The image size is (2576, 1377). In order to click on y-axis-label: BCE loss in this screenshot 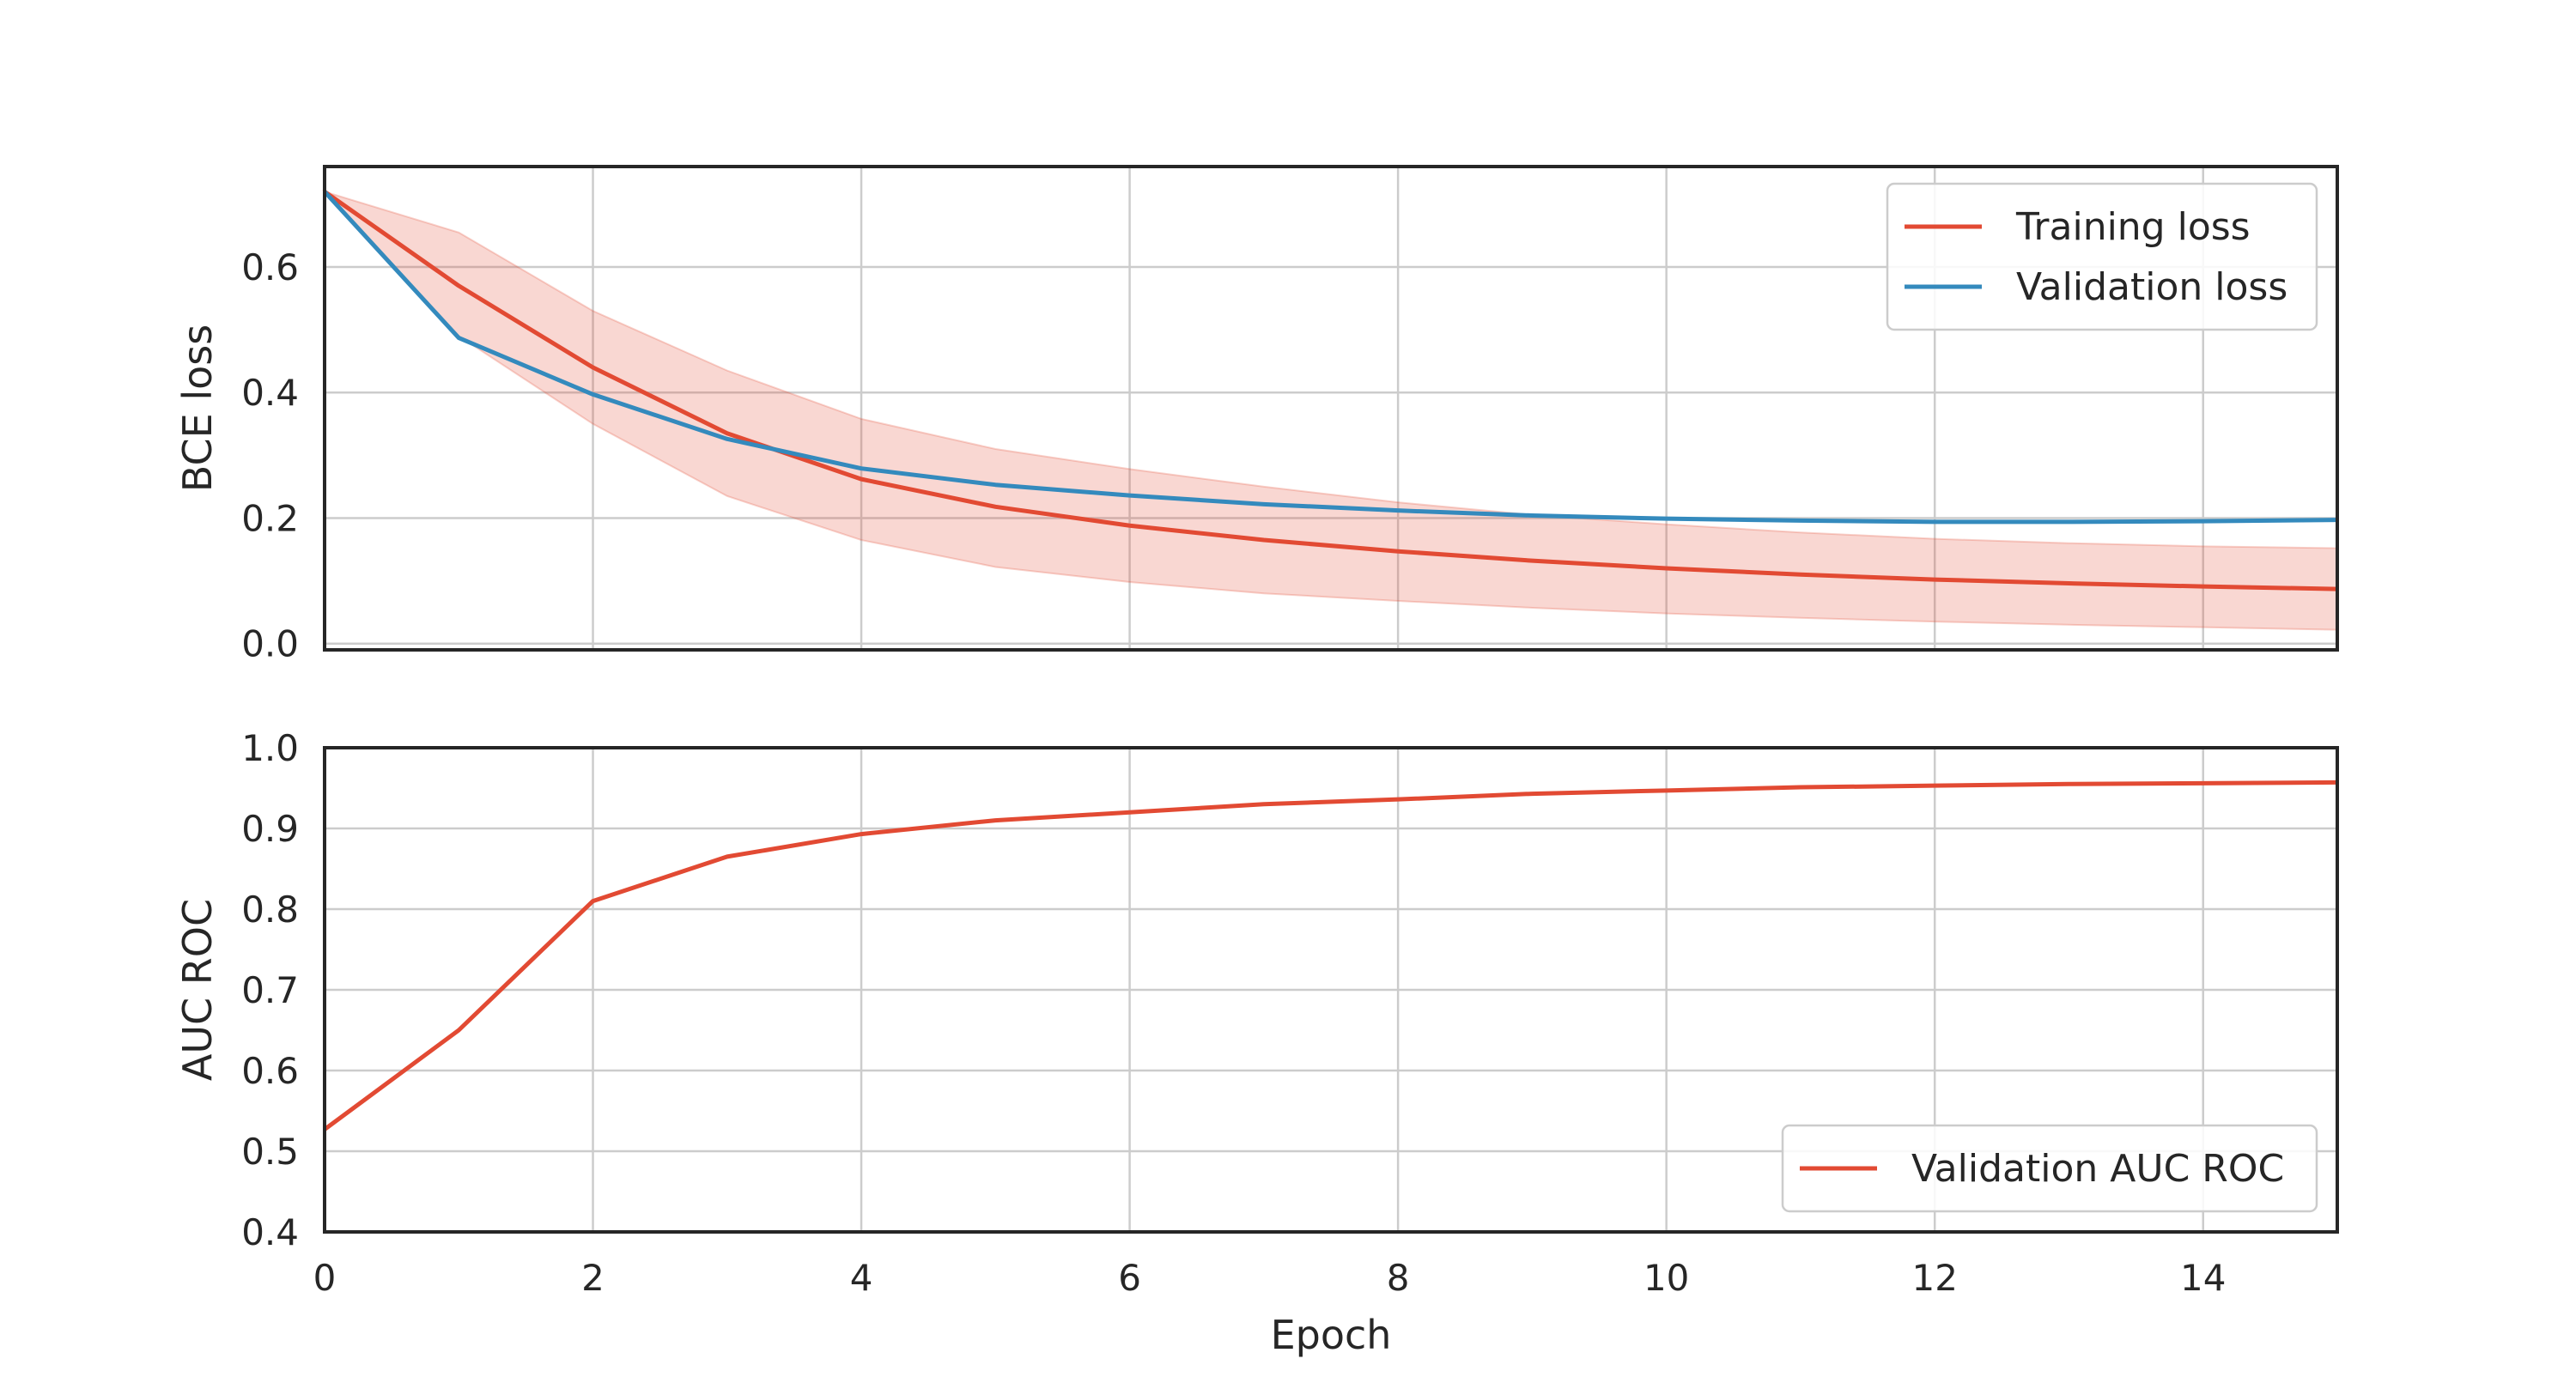, I will do `click(197, 408)`.